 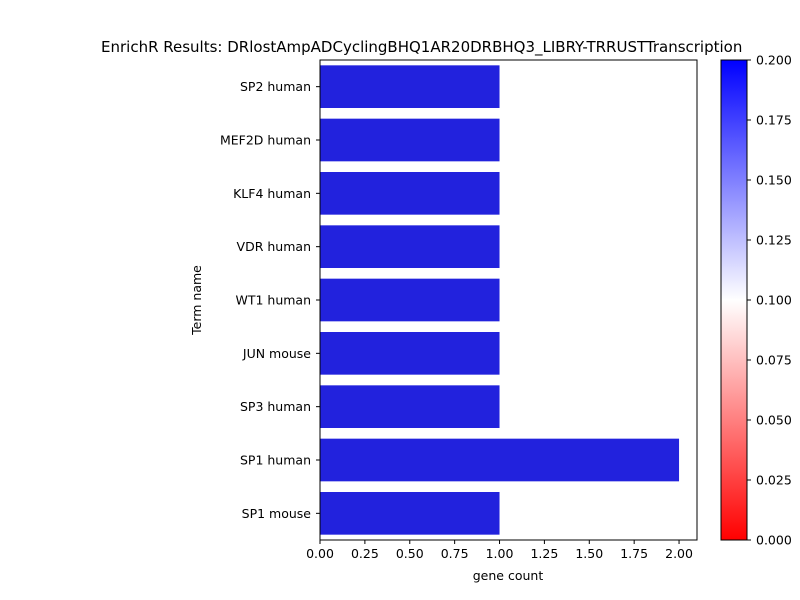 I want to click on x-tick-label: 1.75, so click(x=634, y=553).